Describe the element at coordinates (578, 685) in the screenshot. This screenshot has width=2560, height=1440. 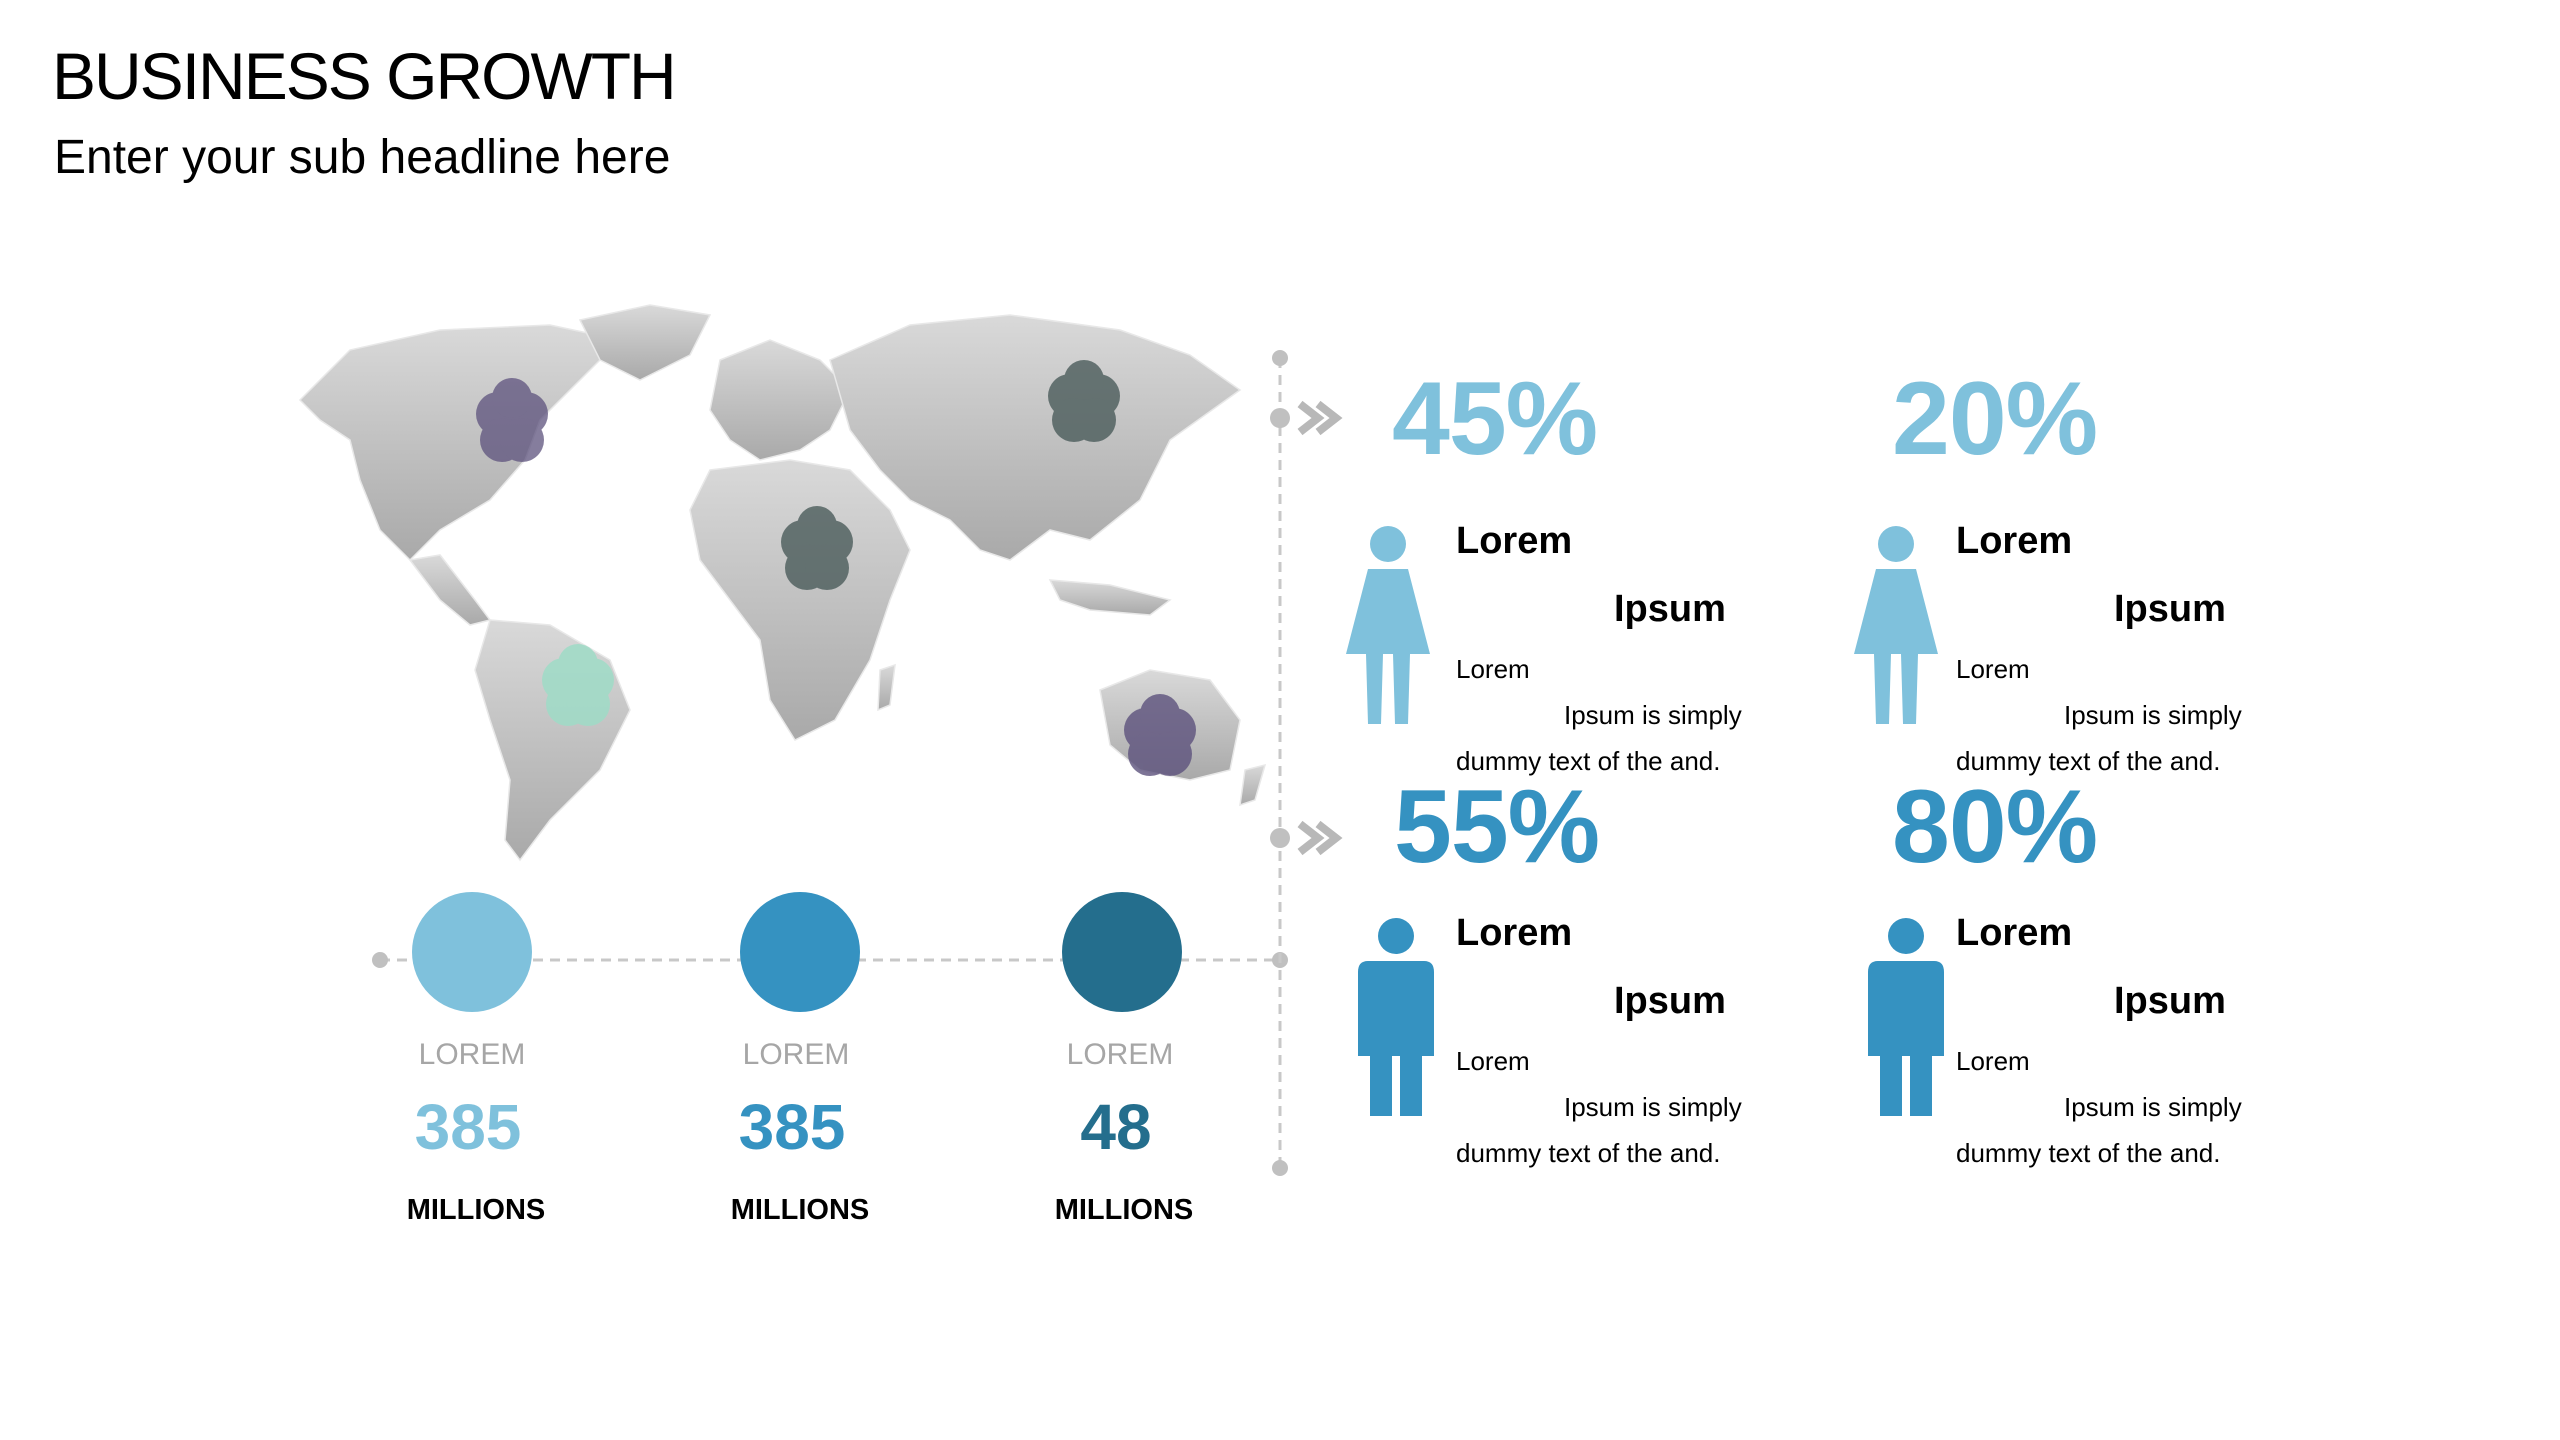
I see `marker-south-america` at that location.